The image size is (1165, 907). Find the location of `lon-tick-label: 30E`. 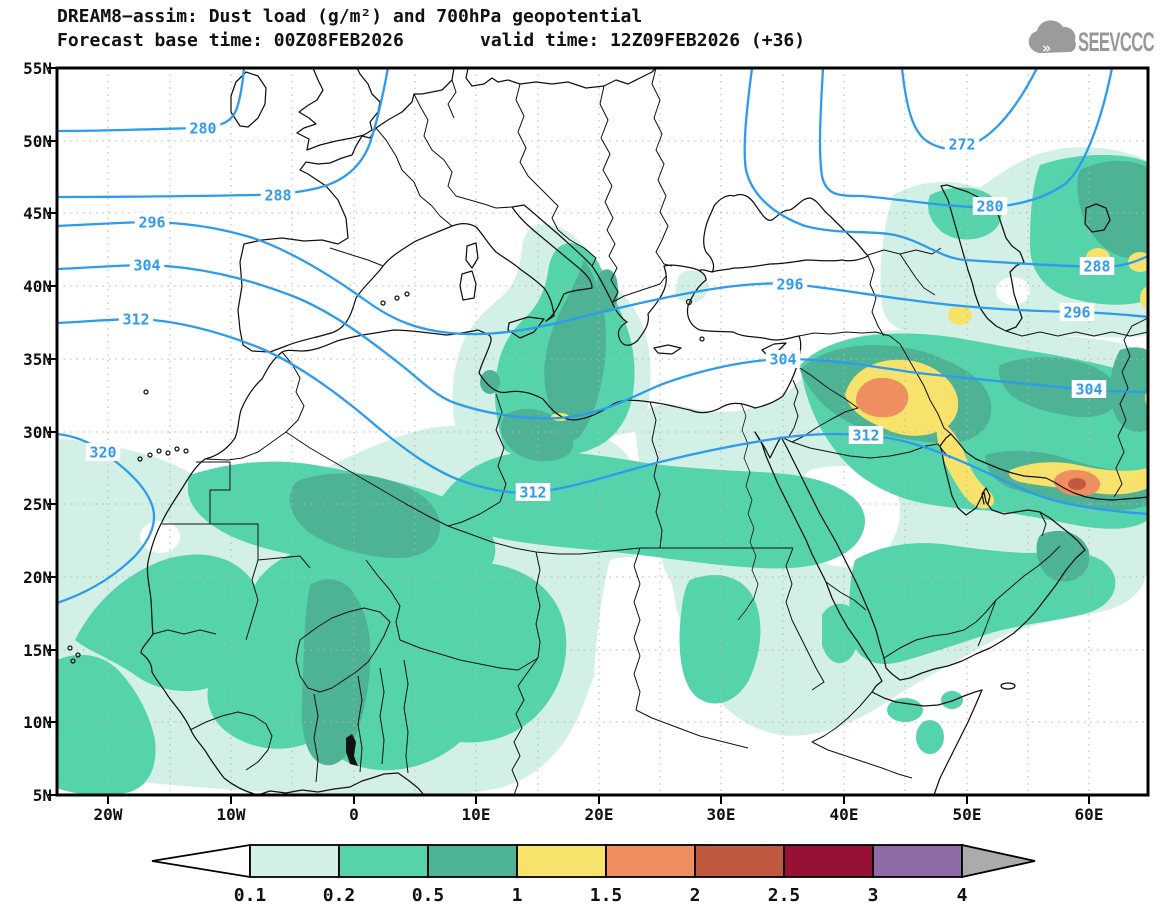

lon-tick-label: 30E is located at coordinates (721, 814).